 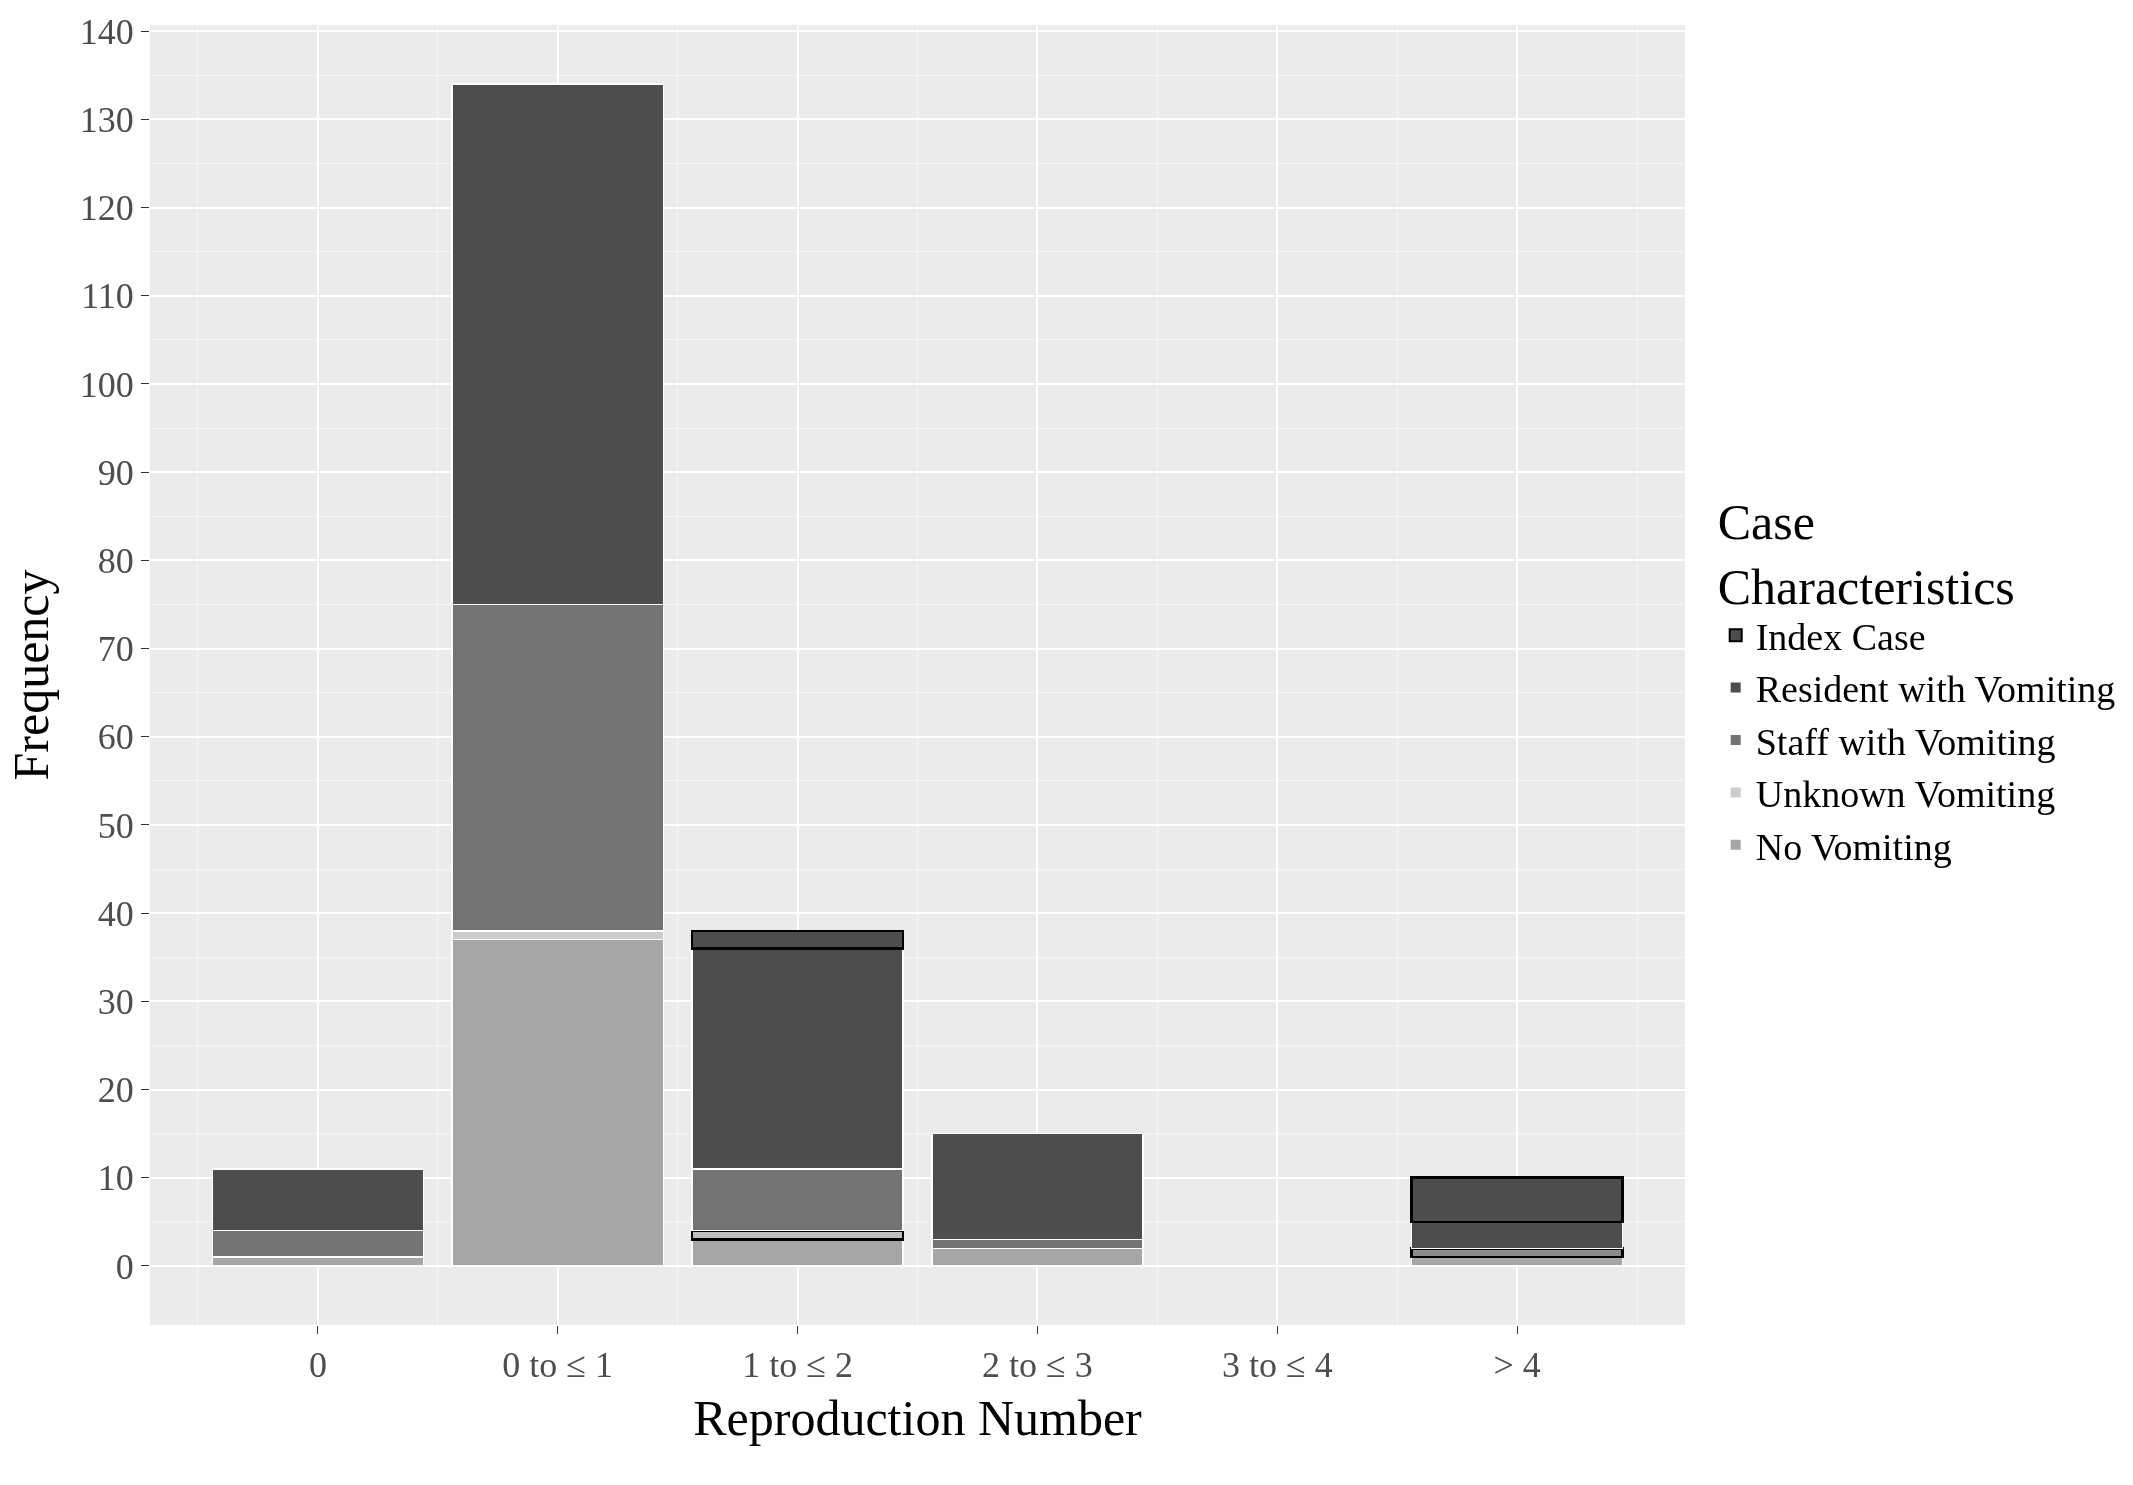 I want to click on y-tick-label: 120, so click(x=106, y=208).